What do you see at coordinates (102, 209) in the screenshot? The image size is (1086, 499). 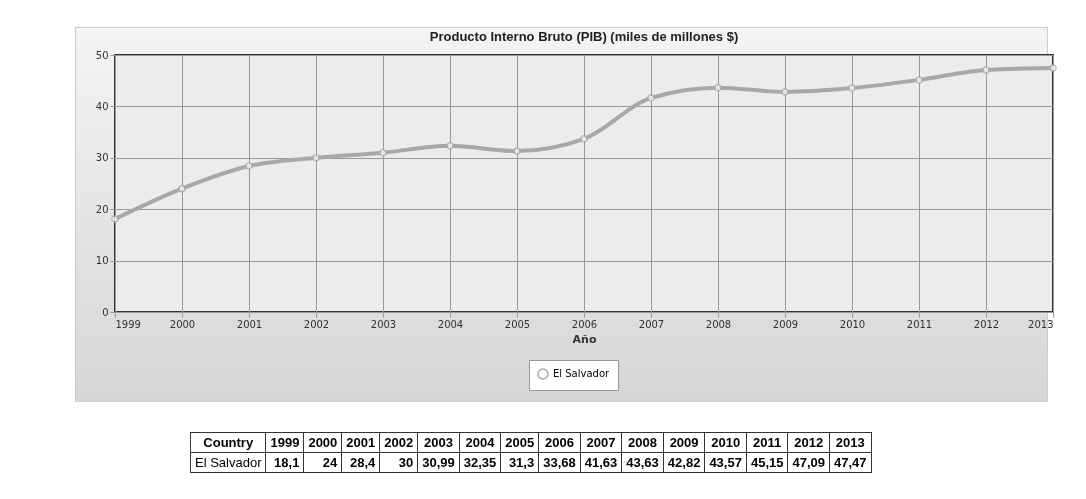 I see `y-tick-label: 20` at bounding box center [102, 209].